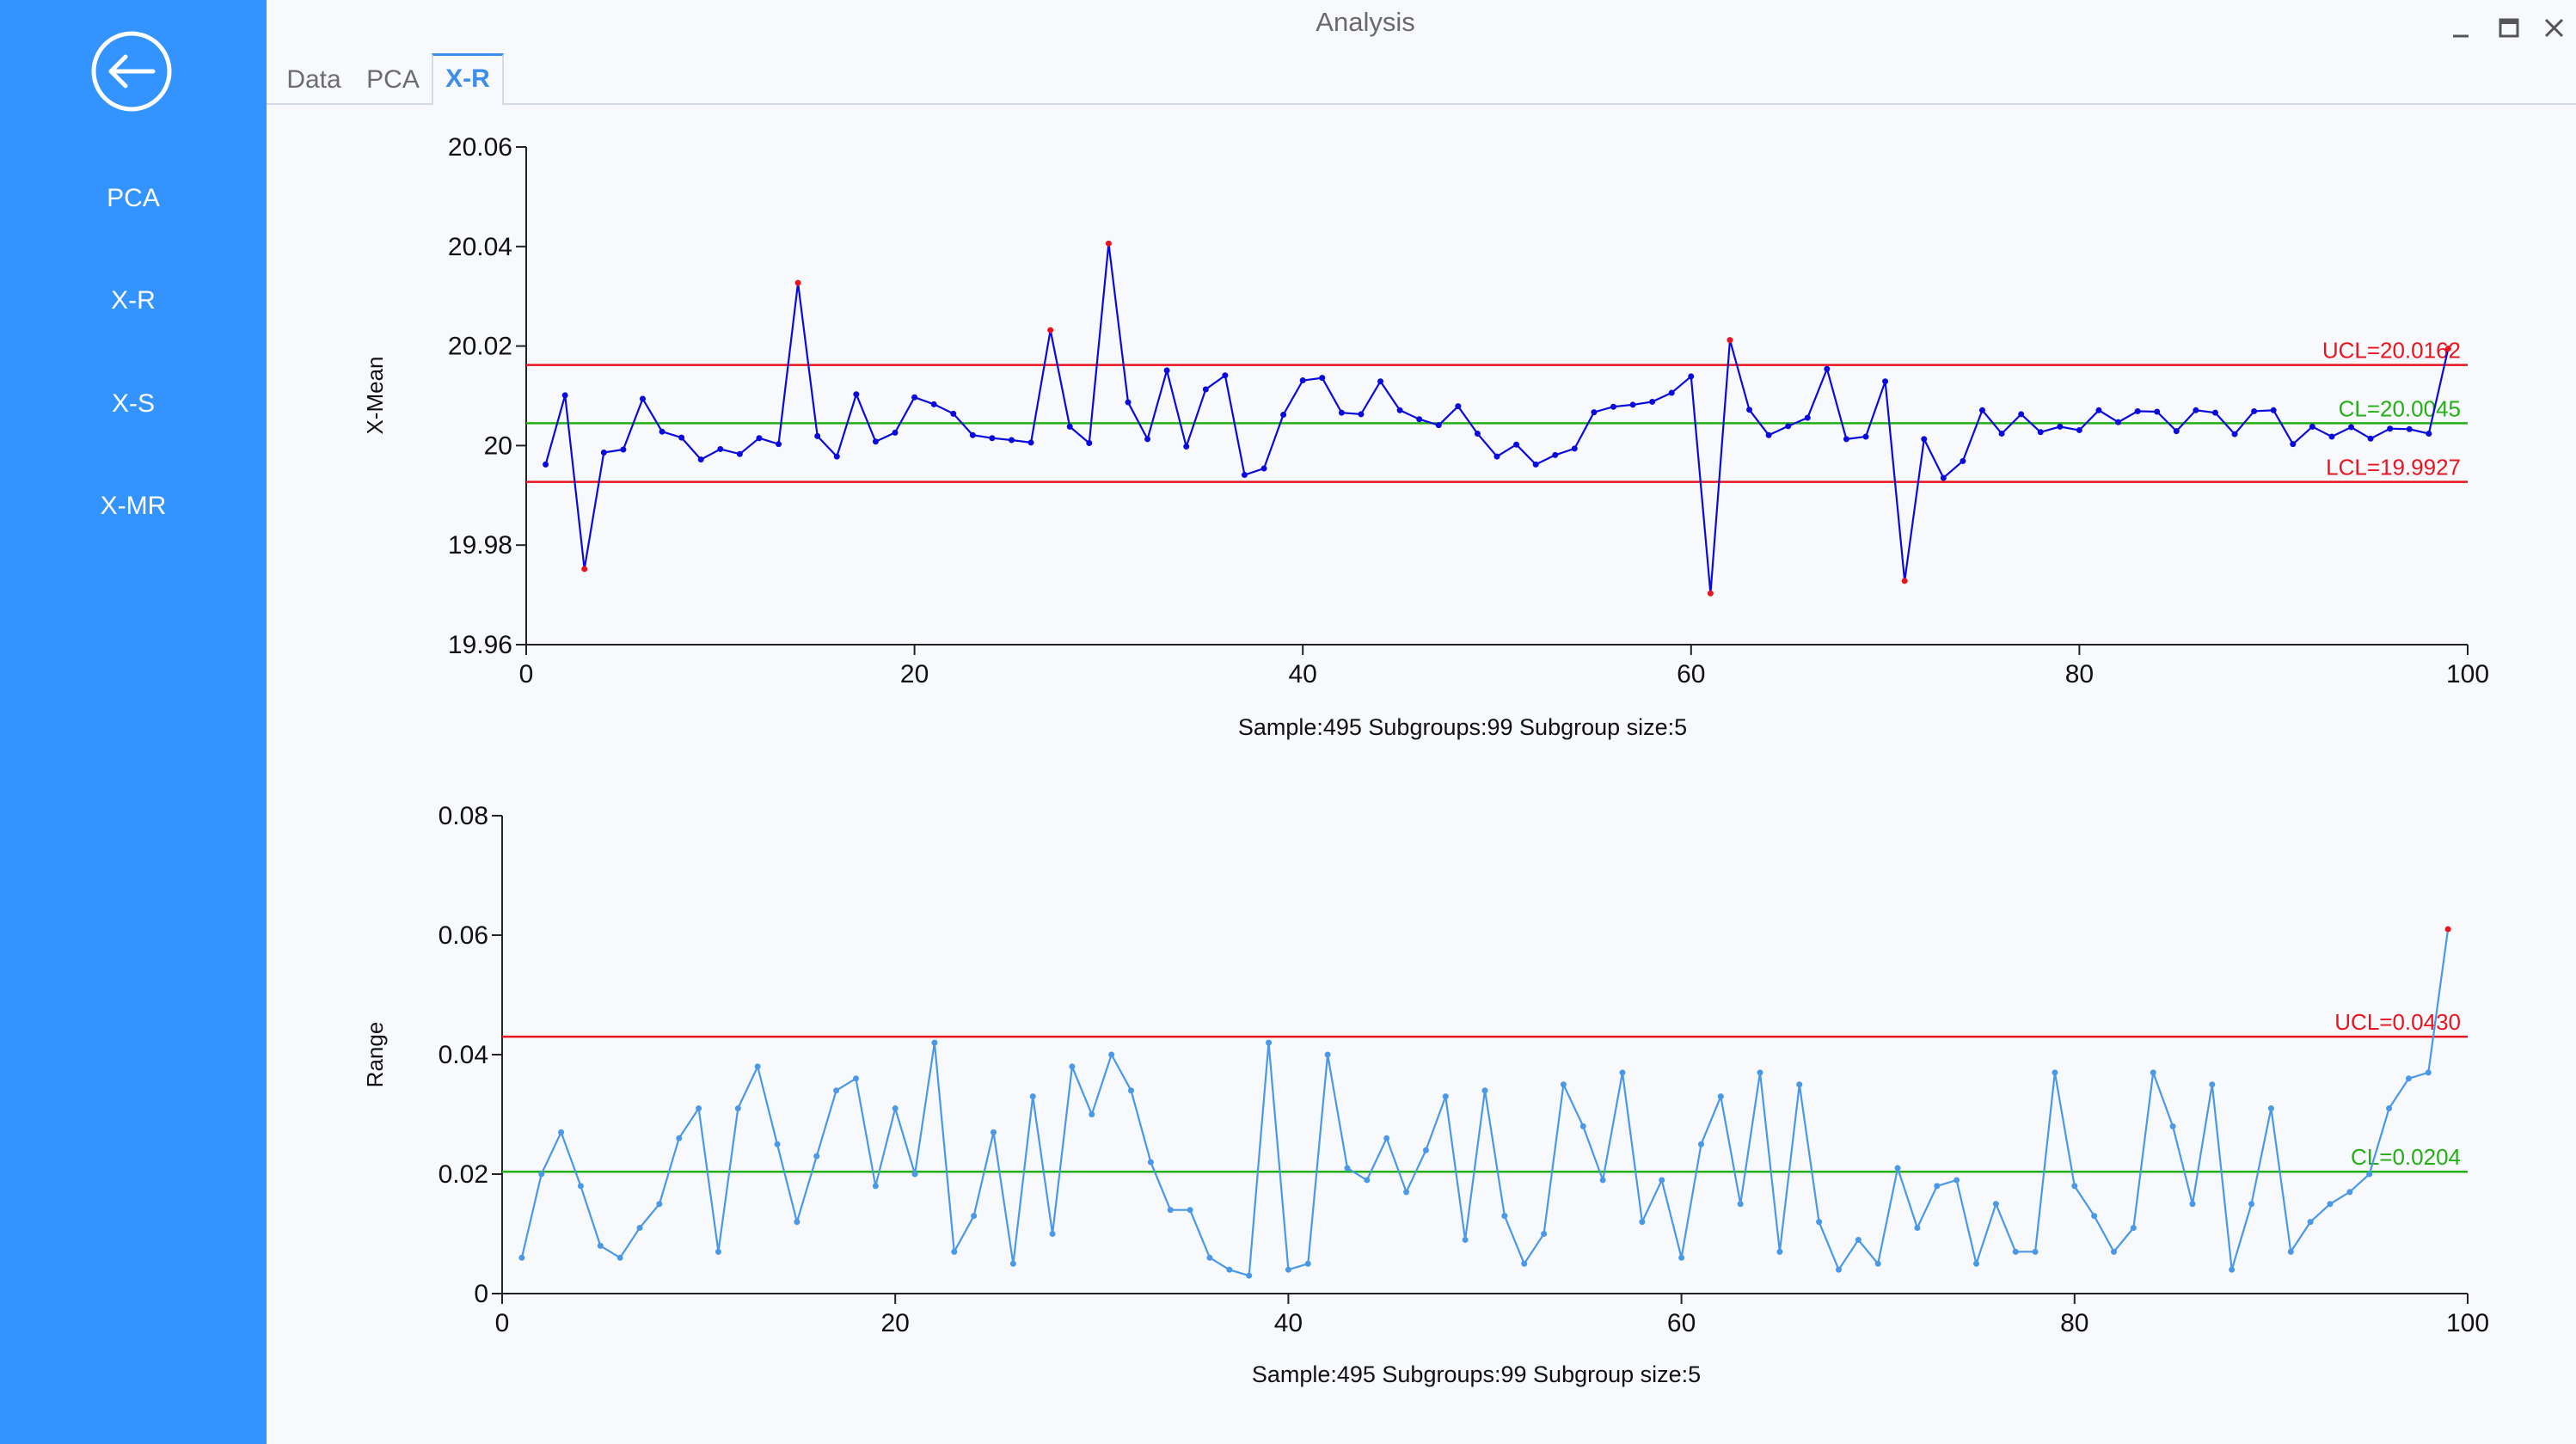 The image size is (2576, 1444). Describe the element at coordinates (797, 282) in the screenshot. I see `out-of-control-point` at that location.